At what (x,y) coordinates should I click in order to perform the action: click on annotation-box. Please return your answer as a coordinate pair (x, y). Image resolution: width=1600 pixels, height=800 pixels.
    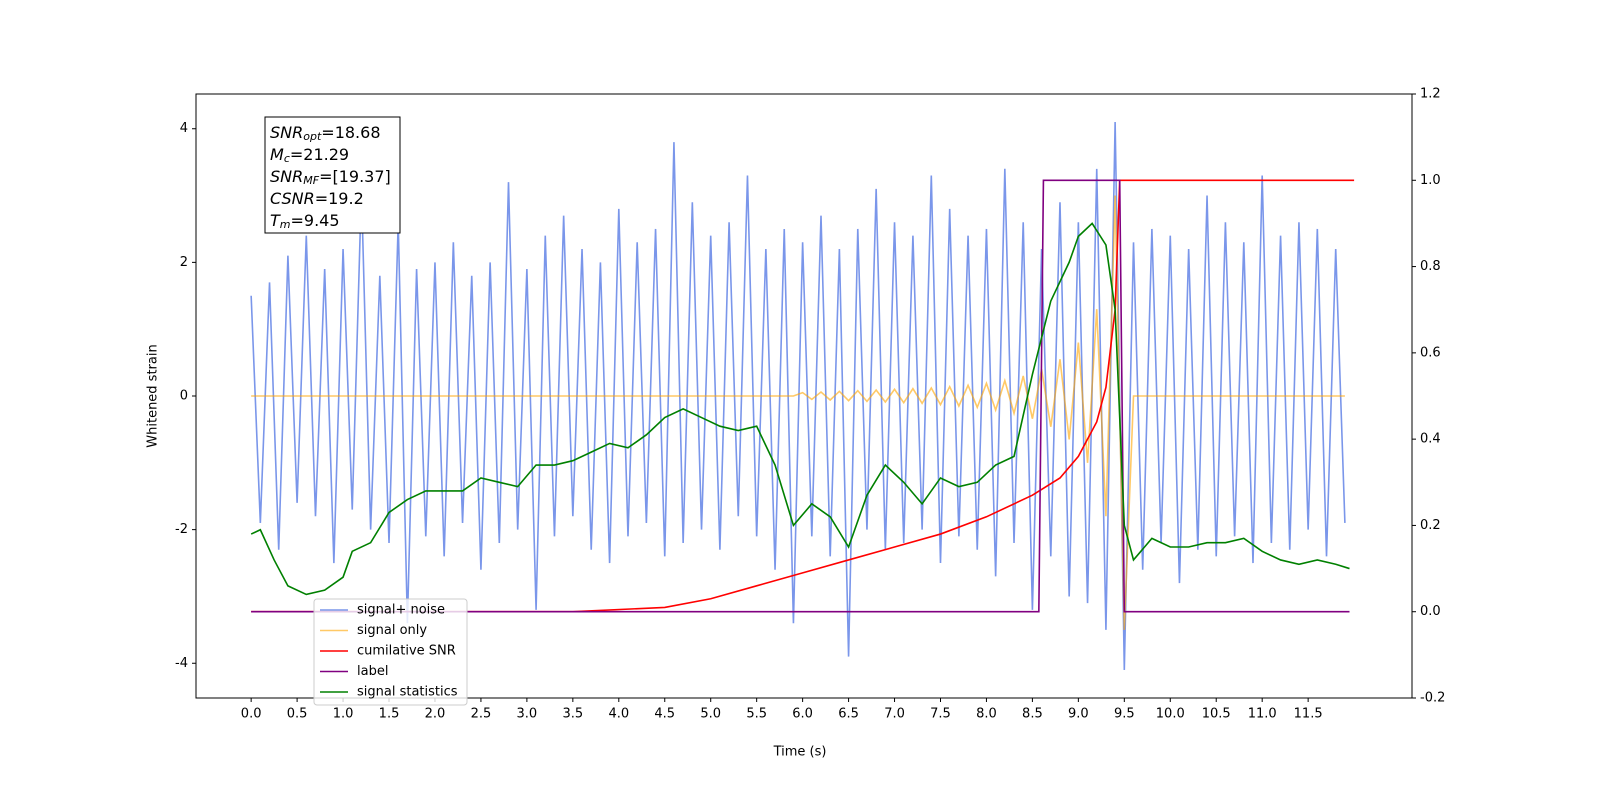
    Looking at the image, I should click on (332, 175).